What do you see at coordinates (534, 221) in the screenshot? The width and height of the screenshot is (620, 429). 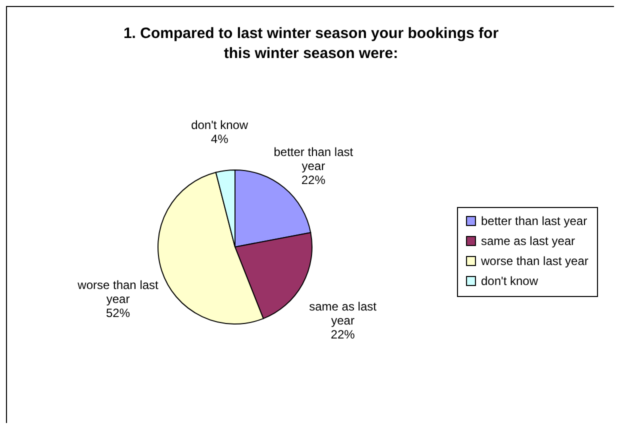 I see `legend-label: better than last year` at bounding box center [534, 221].